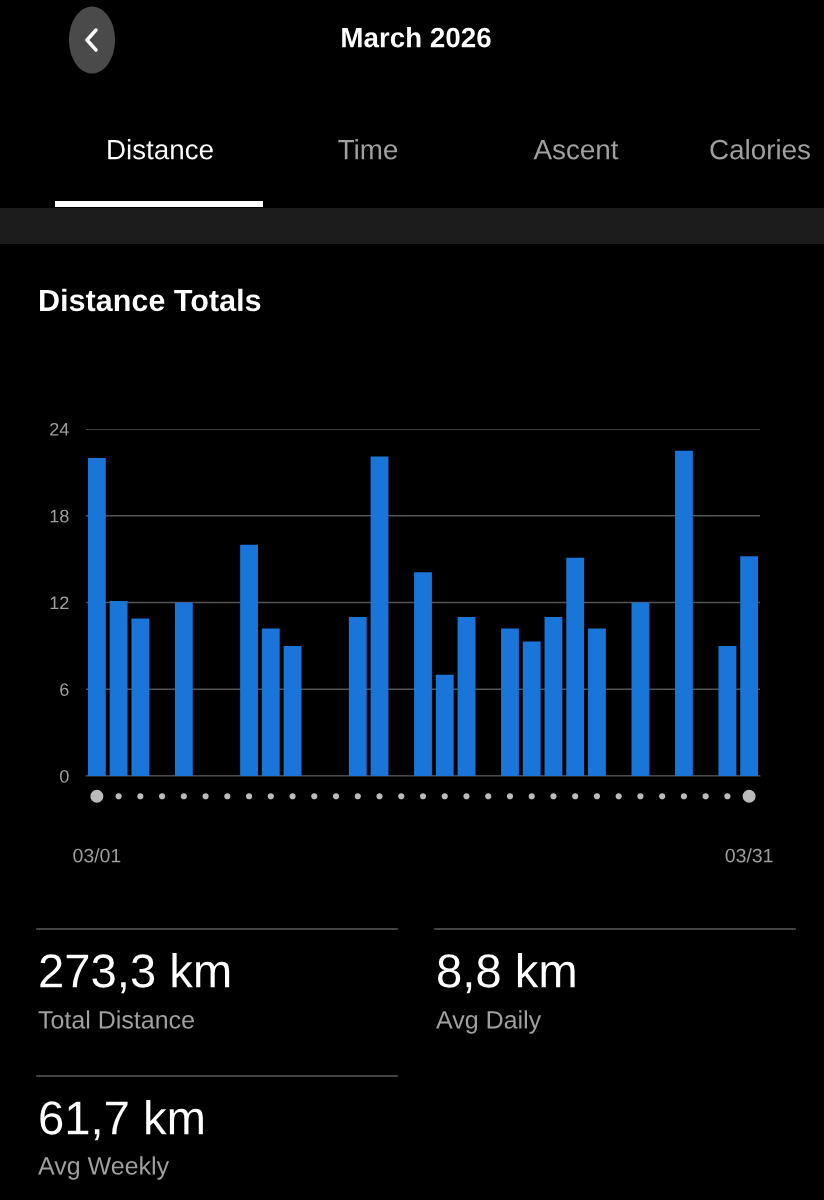 The image size is (824, 1200). Describe the element at coordinates (576, 150) in the screenshot. I see `text: Ascent` at that location.